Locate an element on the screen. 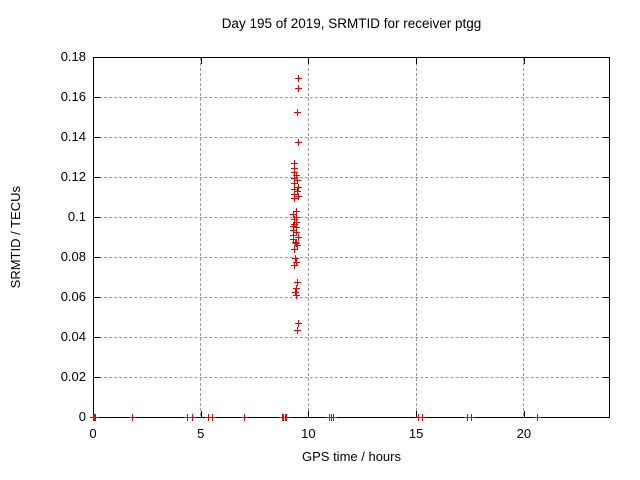 Image resolution: width=640 pixels, height=480 pixels. x-tick-label: 20 is located at coordinates (524, 433).